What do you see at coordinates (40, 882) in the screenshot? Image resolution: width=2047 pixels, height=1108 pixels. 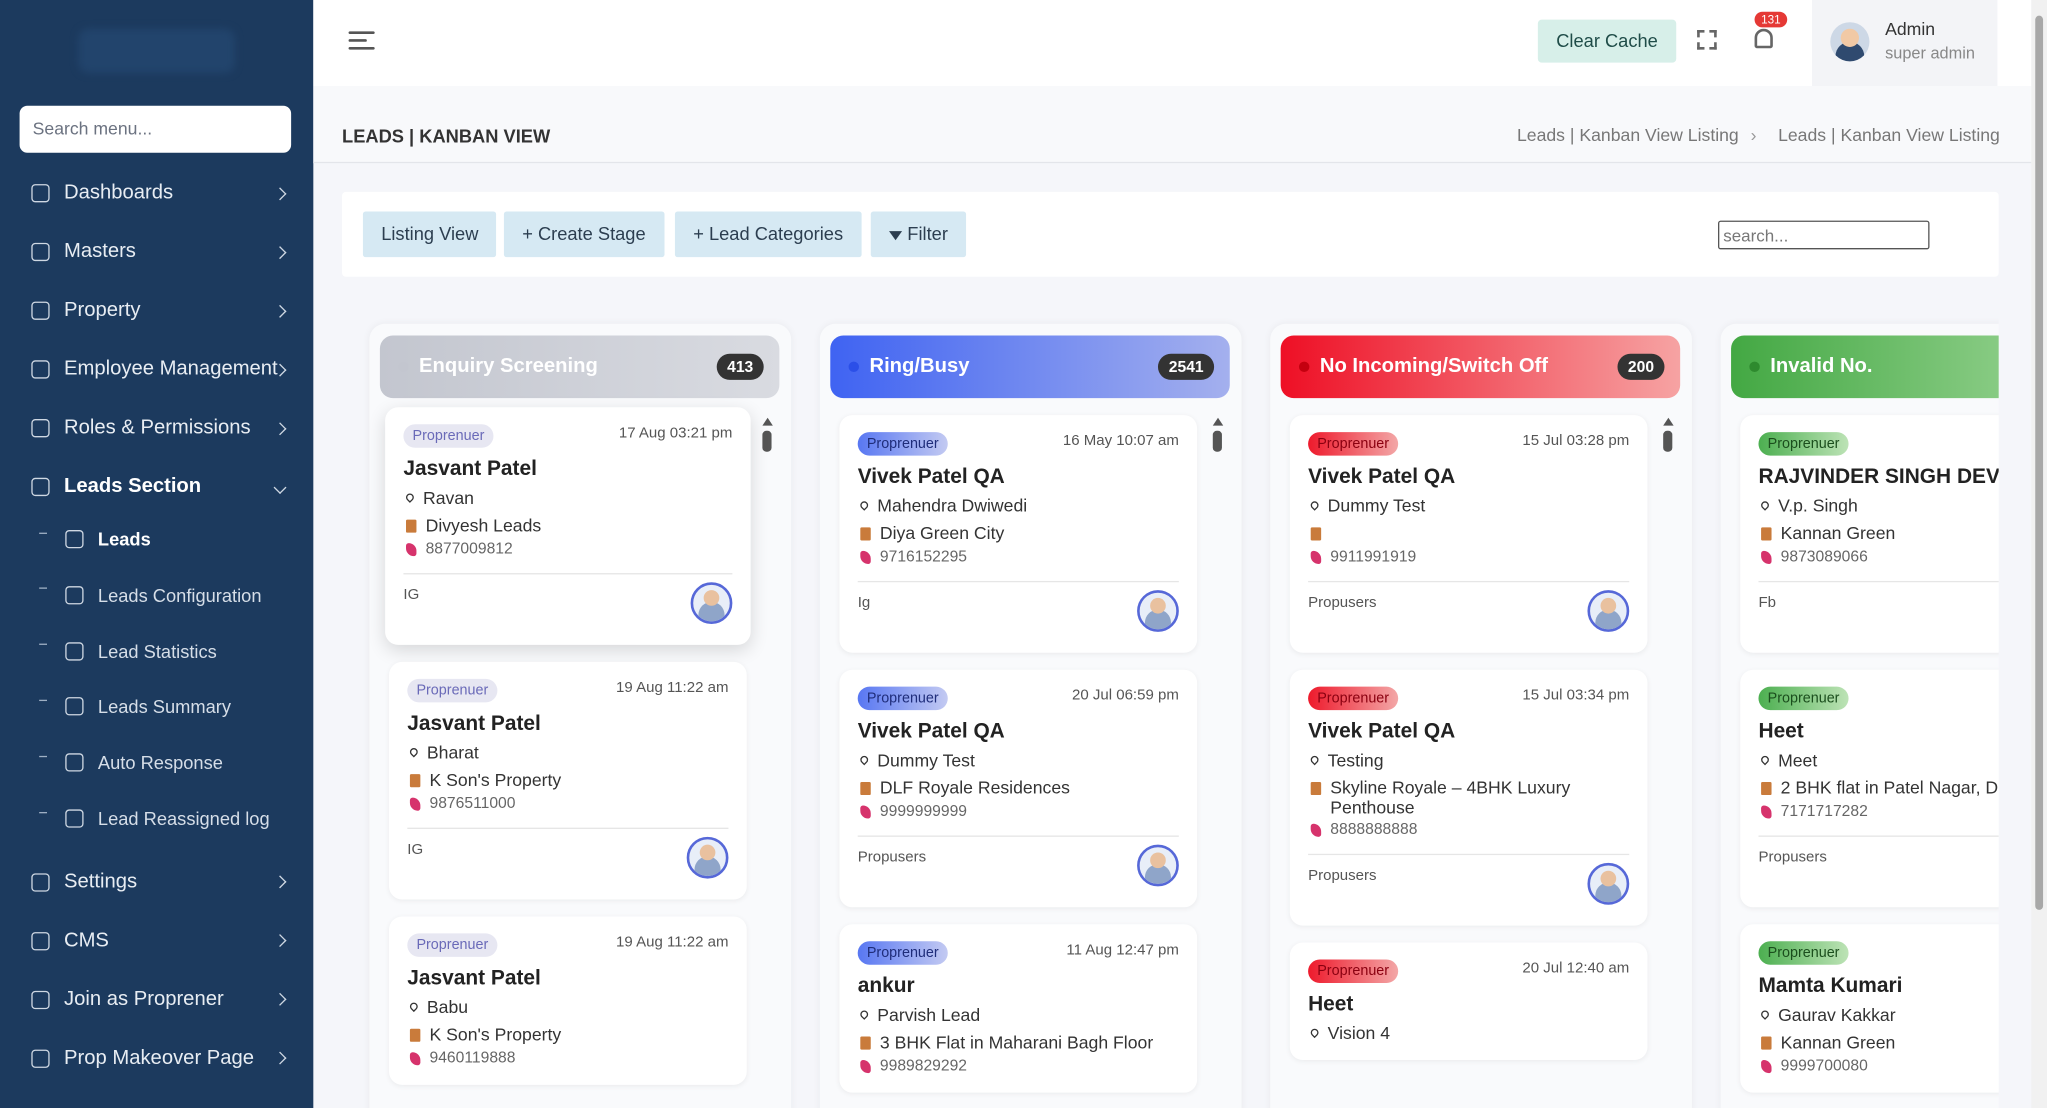 I see `menu-icon` at bounding box center [40, 882].